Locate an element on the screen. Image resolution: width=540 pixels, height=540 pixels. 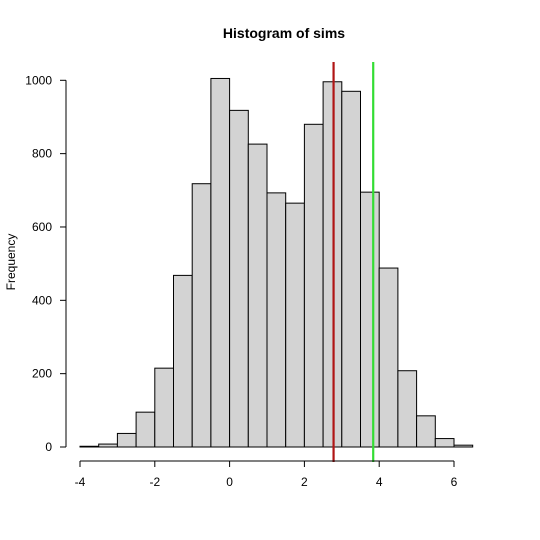
x-tick-label-0: -4 is located at coordinates (80, 482).